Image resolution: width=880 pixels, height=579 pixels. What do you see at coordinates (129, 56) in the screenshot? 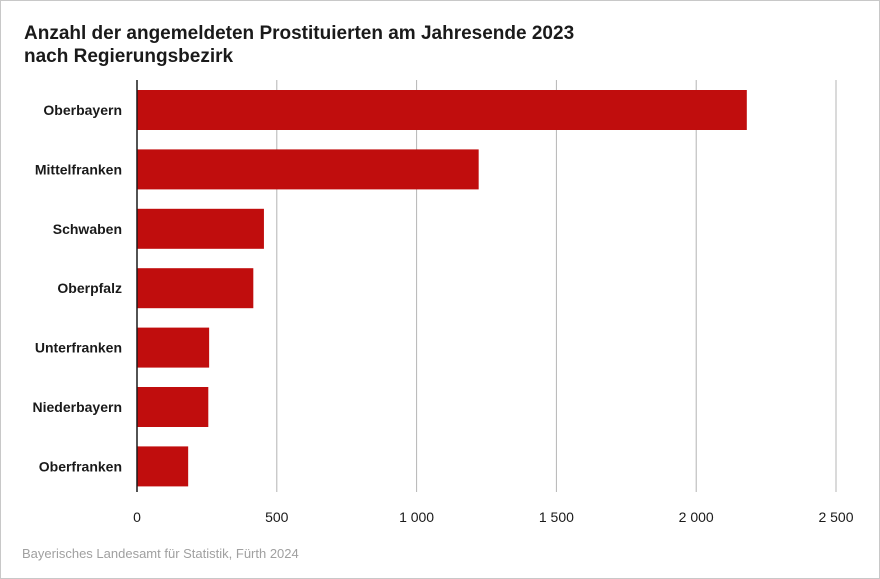
I see `chart-title-line-2: nach Regierungsbezirk` at bounding box center [129, 56].